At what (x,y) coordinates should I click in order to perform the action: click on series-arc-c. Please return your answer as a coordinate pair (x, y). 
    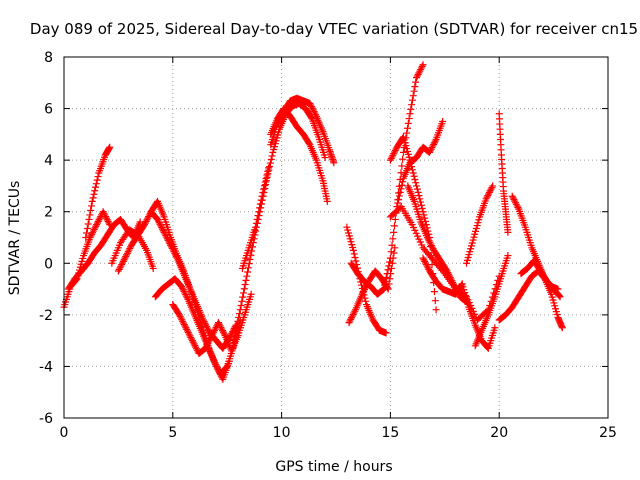
    Looking at the image, I should click on (104, 254).